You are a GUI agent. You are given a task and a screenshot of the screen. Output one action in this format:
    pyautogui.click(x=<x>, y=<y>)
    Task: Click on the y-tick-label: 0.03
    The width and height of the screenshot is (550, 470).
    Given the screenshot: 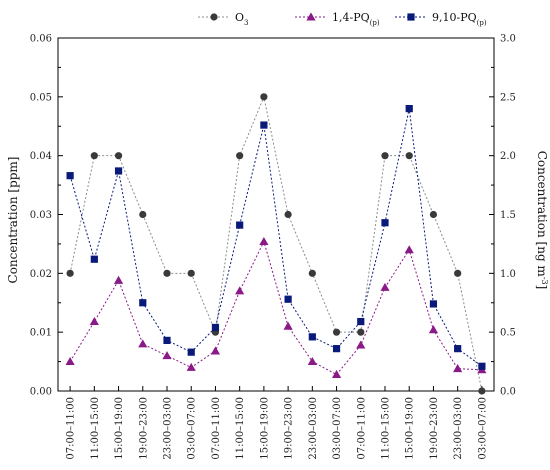 What is the action you would take?
    pyautogui.click(x=41, y=215)
    